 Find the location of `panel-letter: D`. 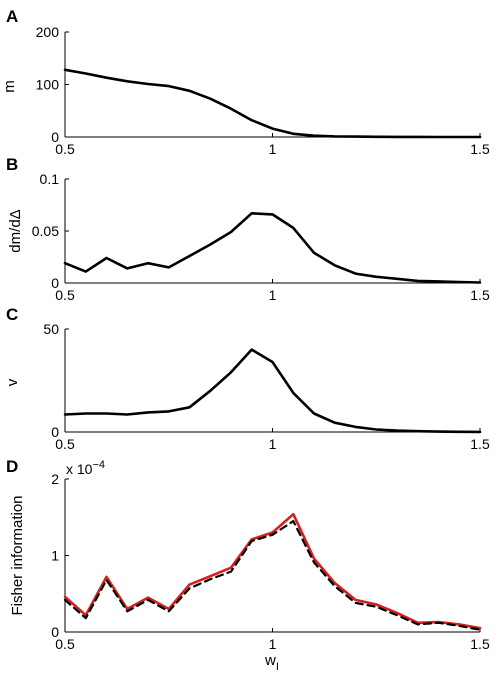

panel-letter: D is located at coordinates (12, 466).